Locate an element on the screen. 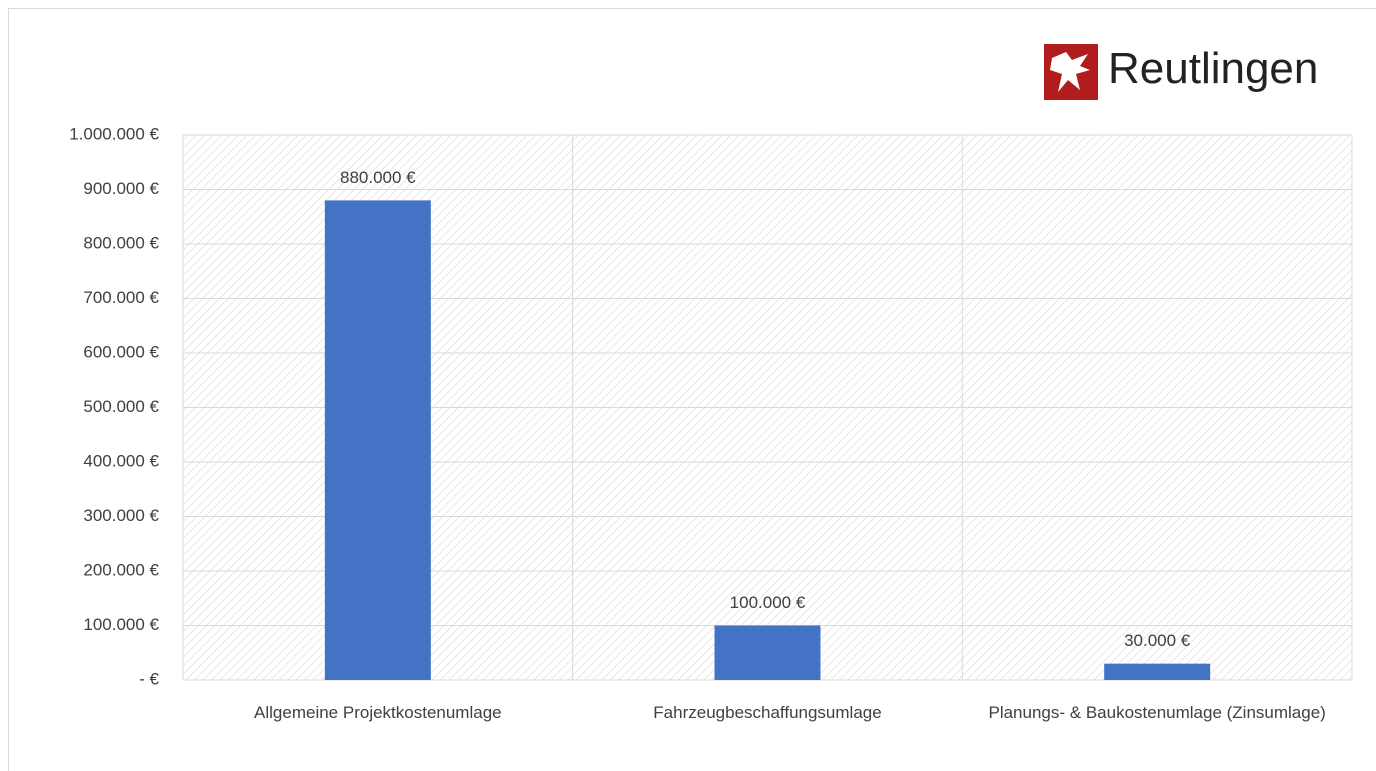 The width and height of the screenshot is (1376, 771). y-tick-label: 300.000 € is located at coordinates (121, 515).